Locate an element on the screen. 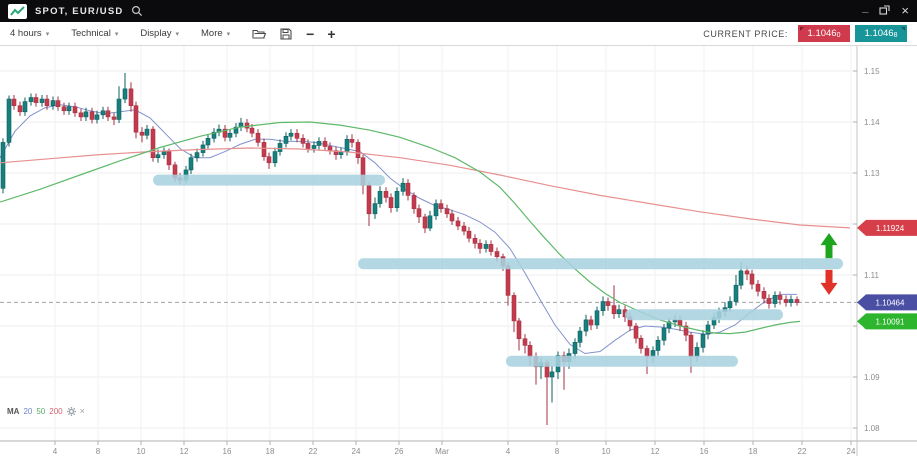 This screenshot has height=471, width=917. more-dropdown: More ▾ is located at coordinates (216, 33).